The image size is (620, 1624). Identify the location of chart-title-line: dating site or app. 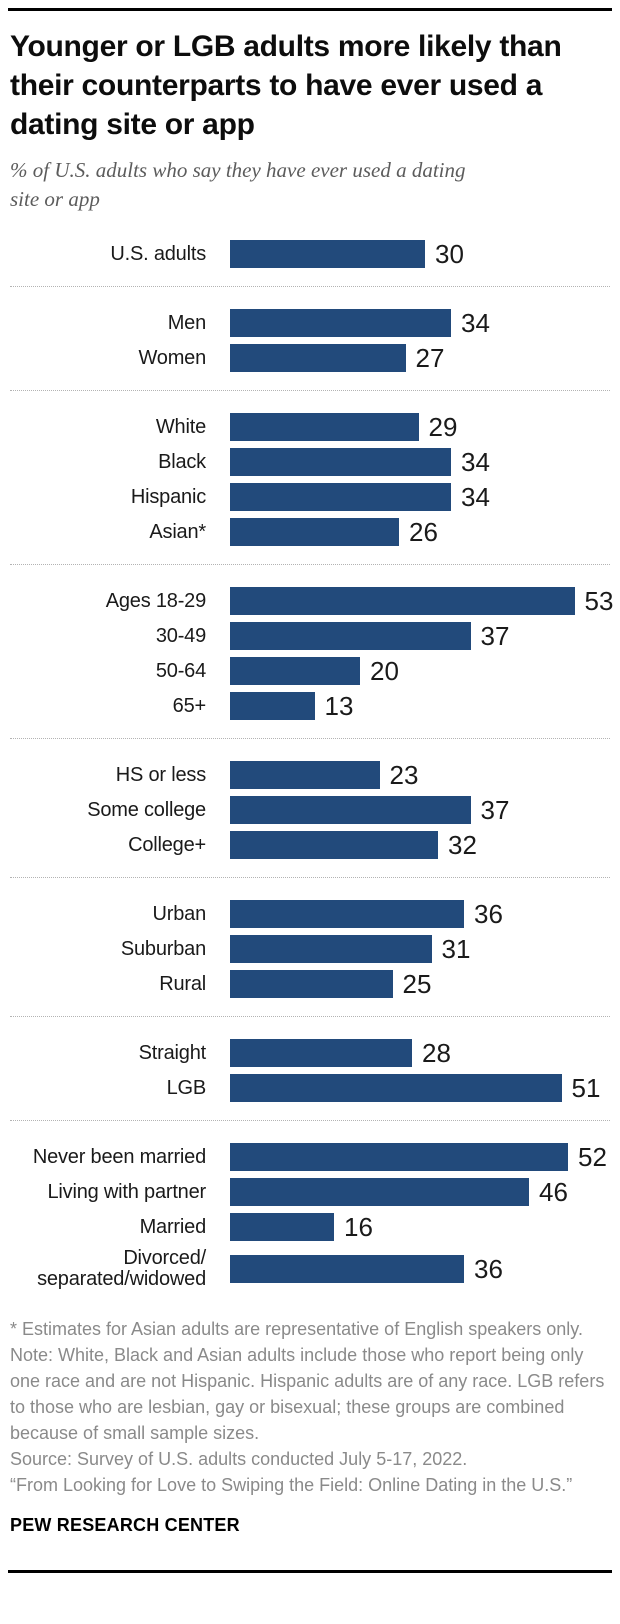
(132, 124).